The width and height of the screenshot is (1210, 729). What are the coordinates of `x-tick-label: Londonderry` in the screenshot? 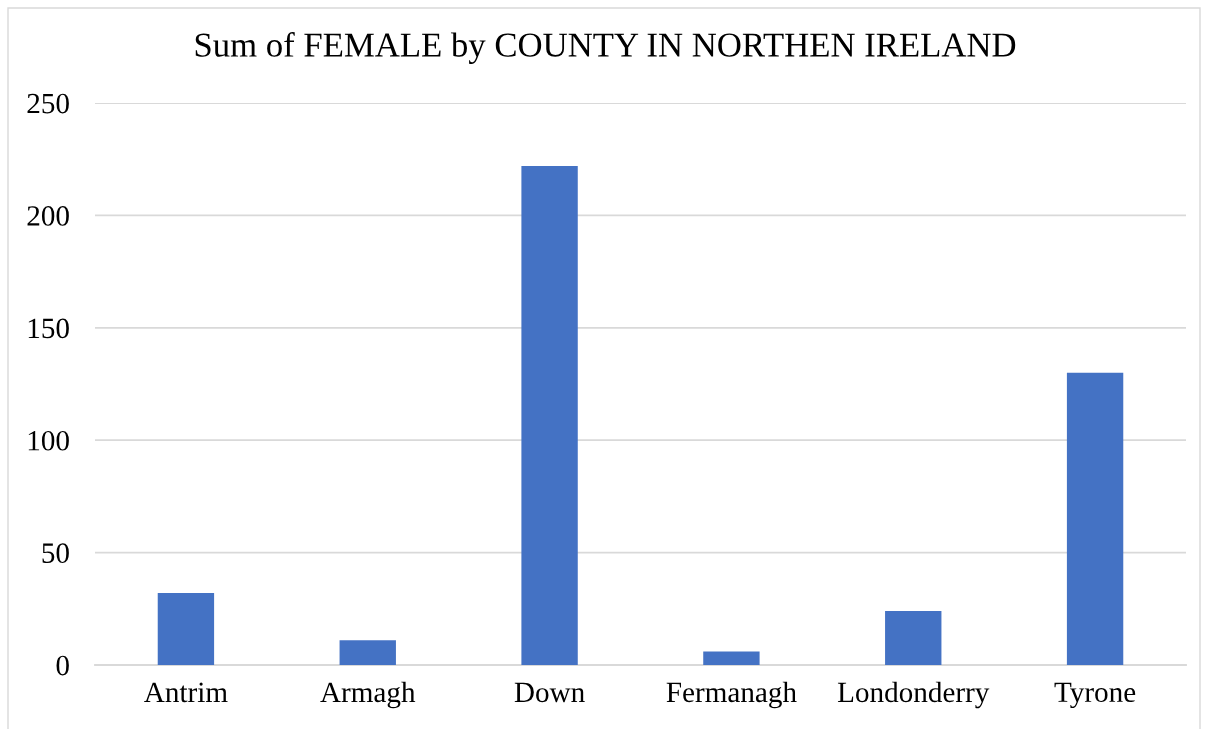 It's located at (913, 695).